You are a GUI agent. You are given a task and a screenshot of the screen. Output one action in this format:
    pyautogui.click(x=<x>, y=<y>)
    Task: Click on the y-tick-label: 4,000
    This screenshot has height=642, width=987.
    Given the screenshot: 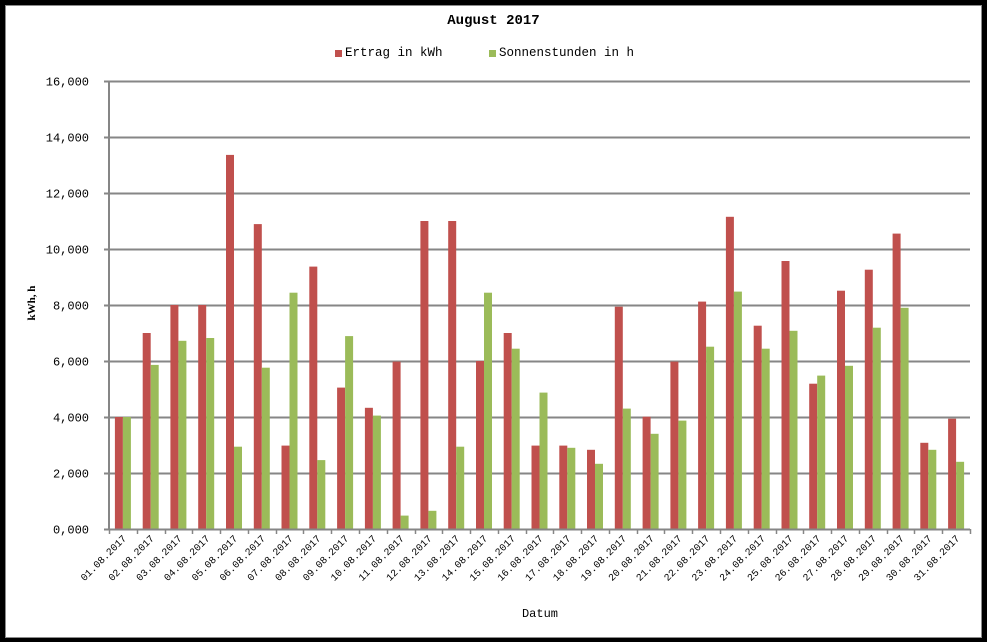 What is the action you would take?
    pyautogui.click(x=71, y=419)
    